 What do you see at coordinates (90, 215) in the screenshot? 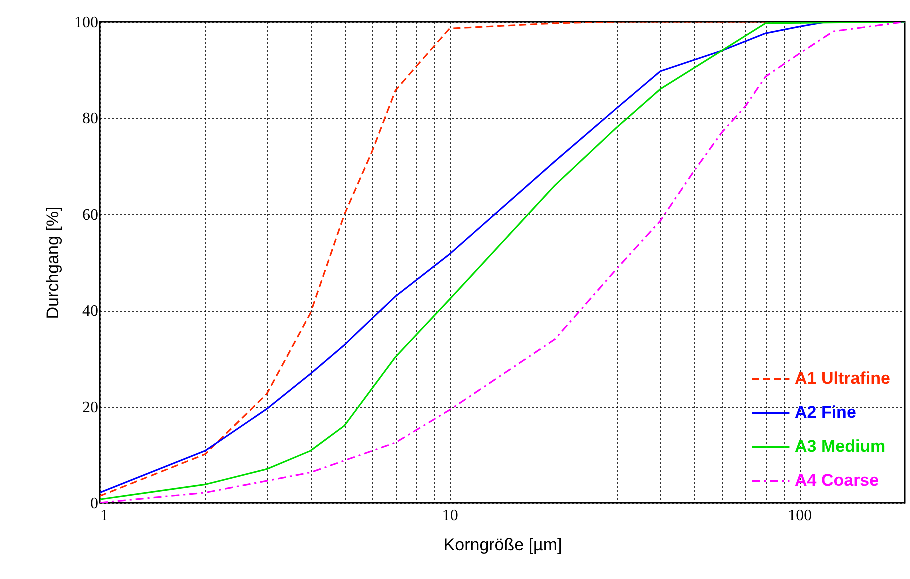
I see `y-tick-label: 60` at bounding box center [90, 215].